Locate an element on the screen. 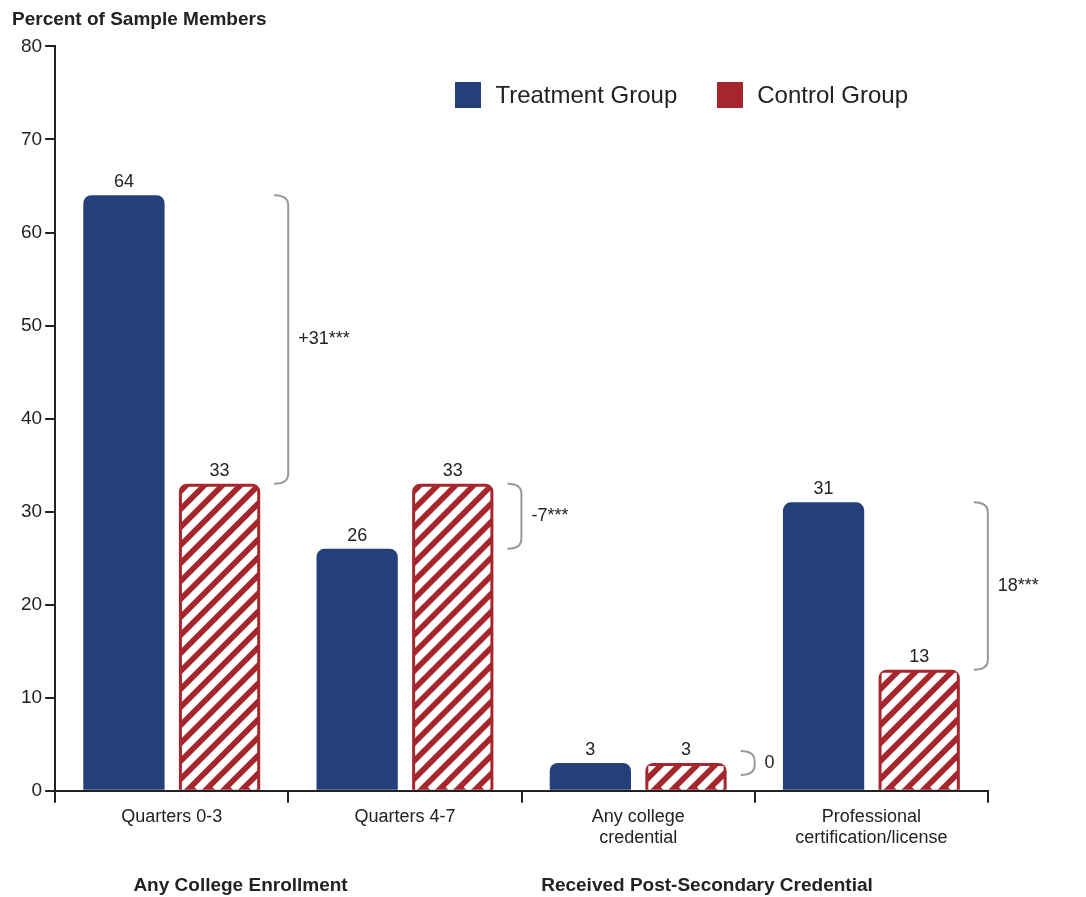 This screenshot has width=1086, height=897. y-tick-label: 0 is located at coordinates (37, 790).